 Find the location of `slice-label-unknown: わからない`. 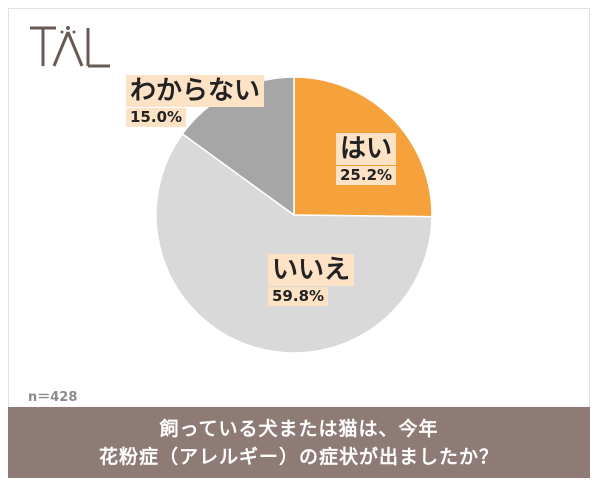

slice-label-unknown: わからない is located at coordinates (195, 91).